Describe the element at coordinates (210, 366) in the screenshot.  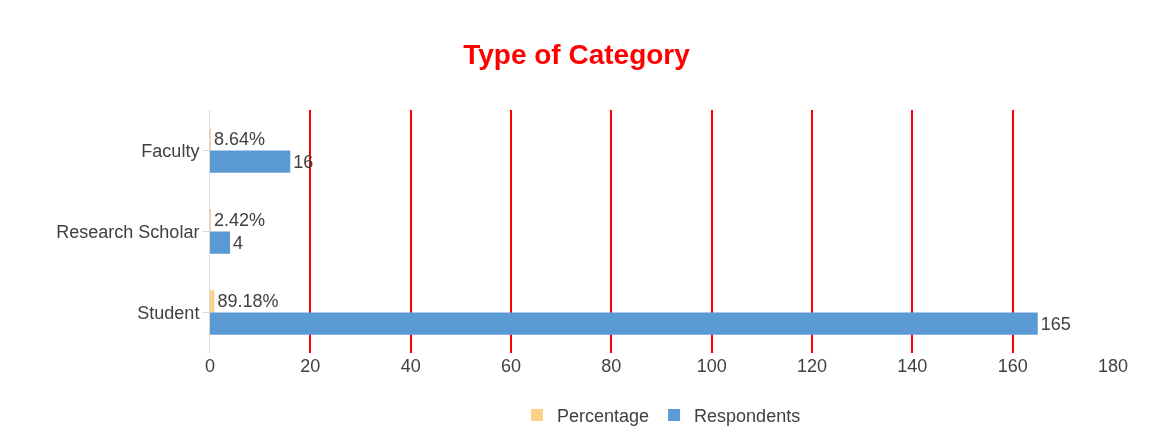
I see `x-tick-label: 0` at that location.